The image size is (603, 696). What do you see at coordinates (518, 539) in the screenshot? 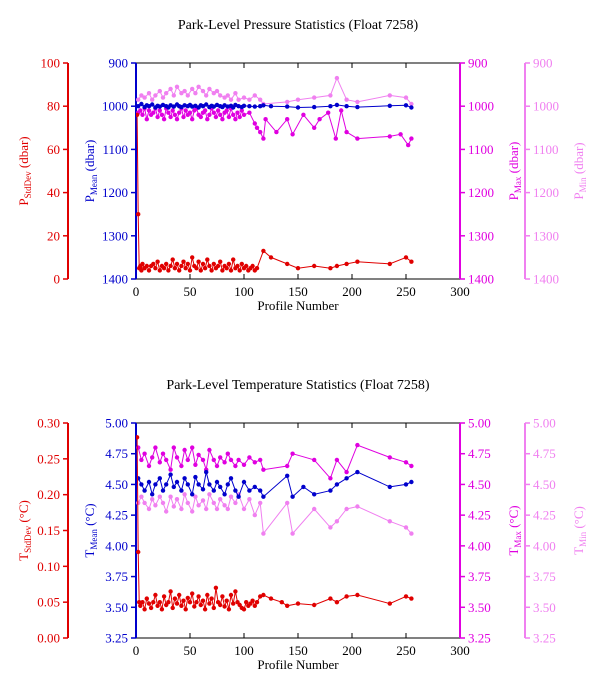
I see `y-axis-label-sub: Max` at bounding box center [518, 539].